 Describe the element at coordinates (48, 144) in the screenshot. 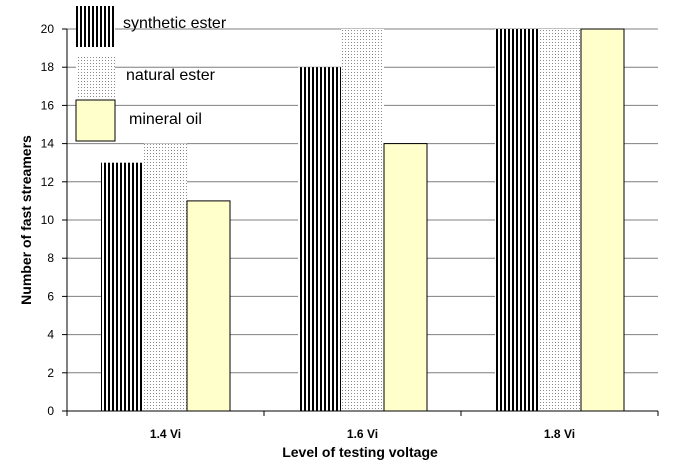

I see `y-tick-label: 14` at that location.